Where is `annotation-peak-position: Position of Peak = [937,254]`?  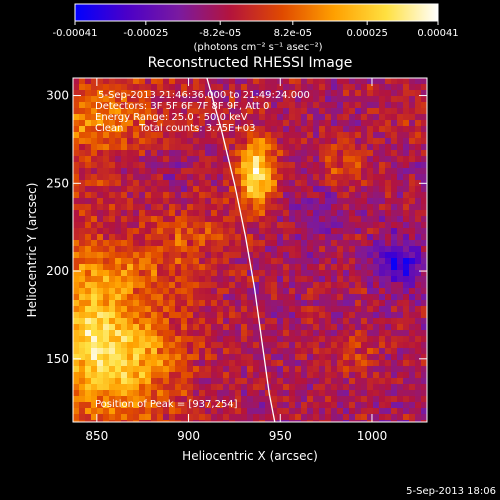 annotation-peak-position: Position of Peak = [937,254] is located at coordinates (166, 404).